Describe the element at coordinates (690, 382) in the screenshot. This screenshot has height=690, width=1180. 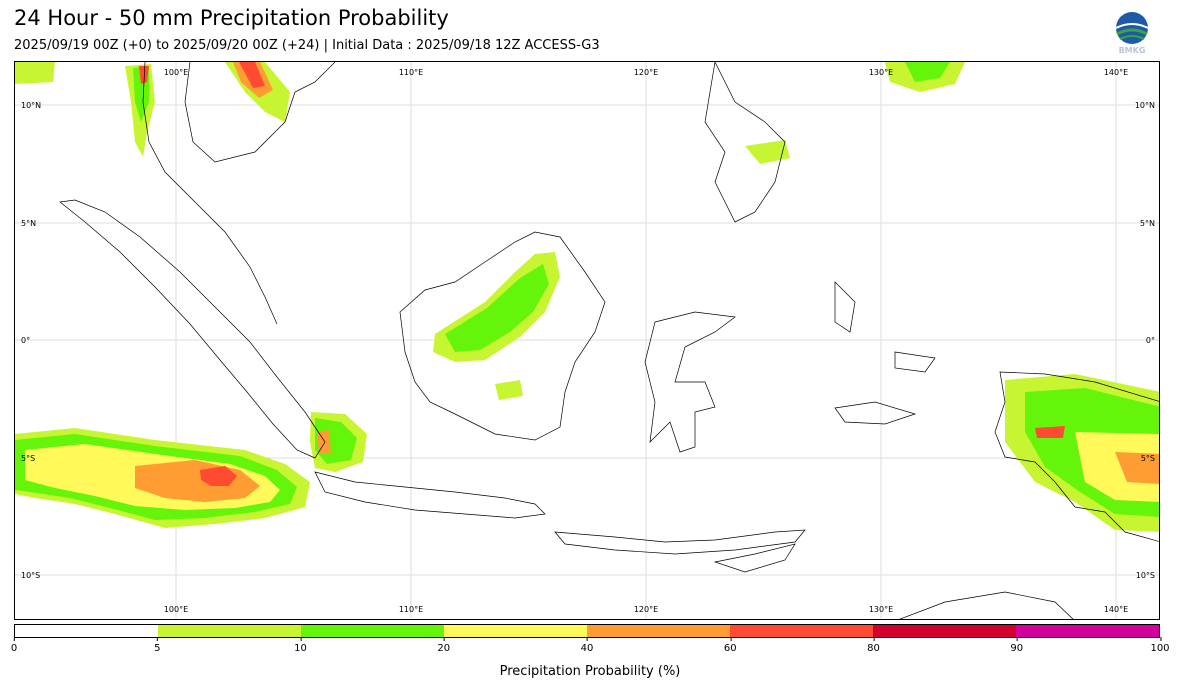
I see `coastline-sulawesi` at that location.